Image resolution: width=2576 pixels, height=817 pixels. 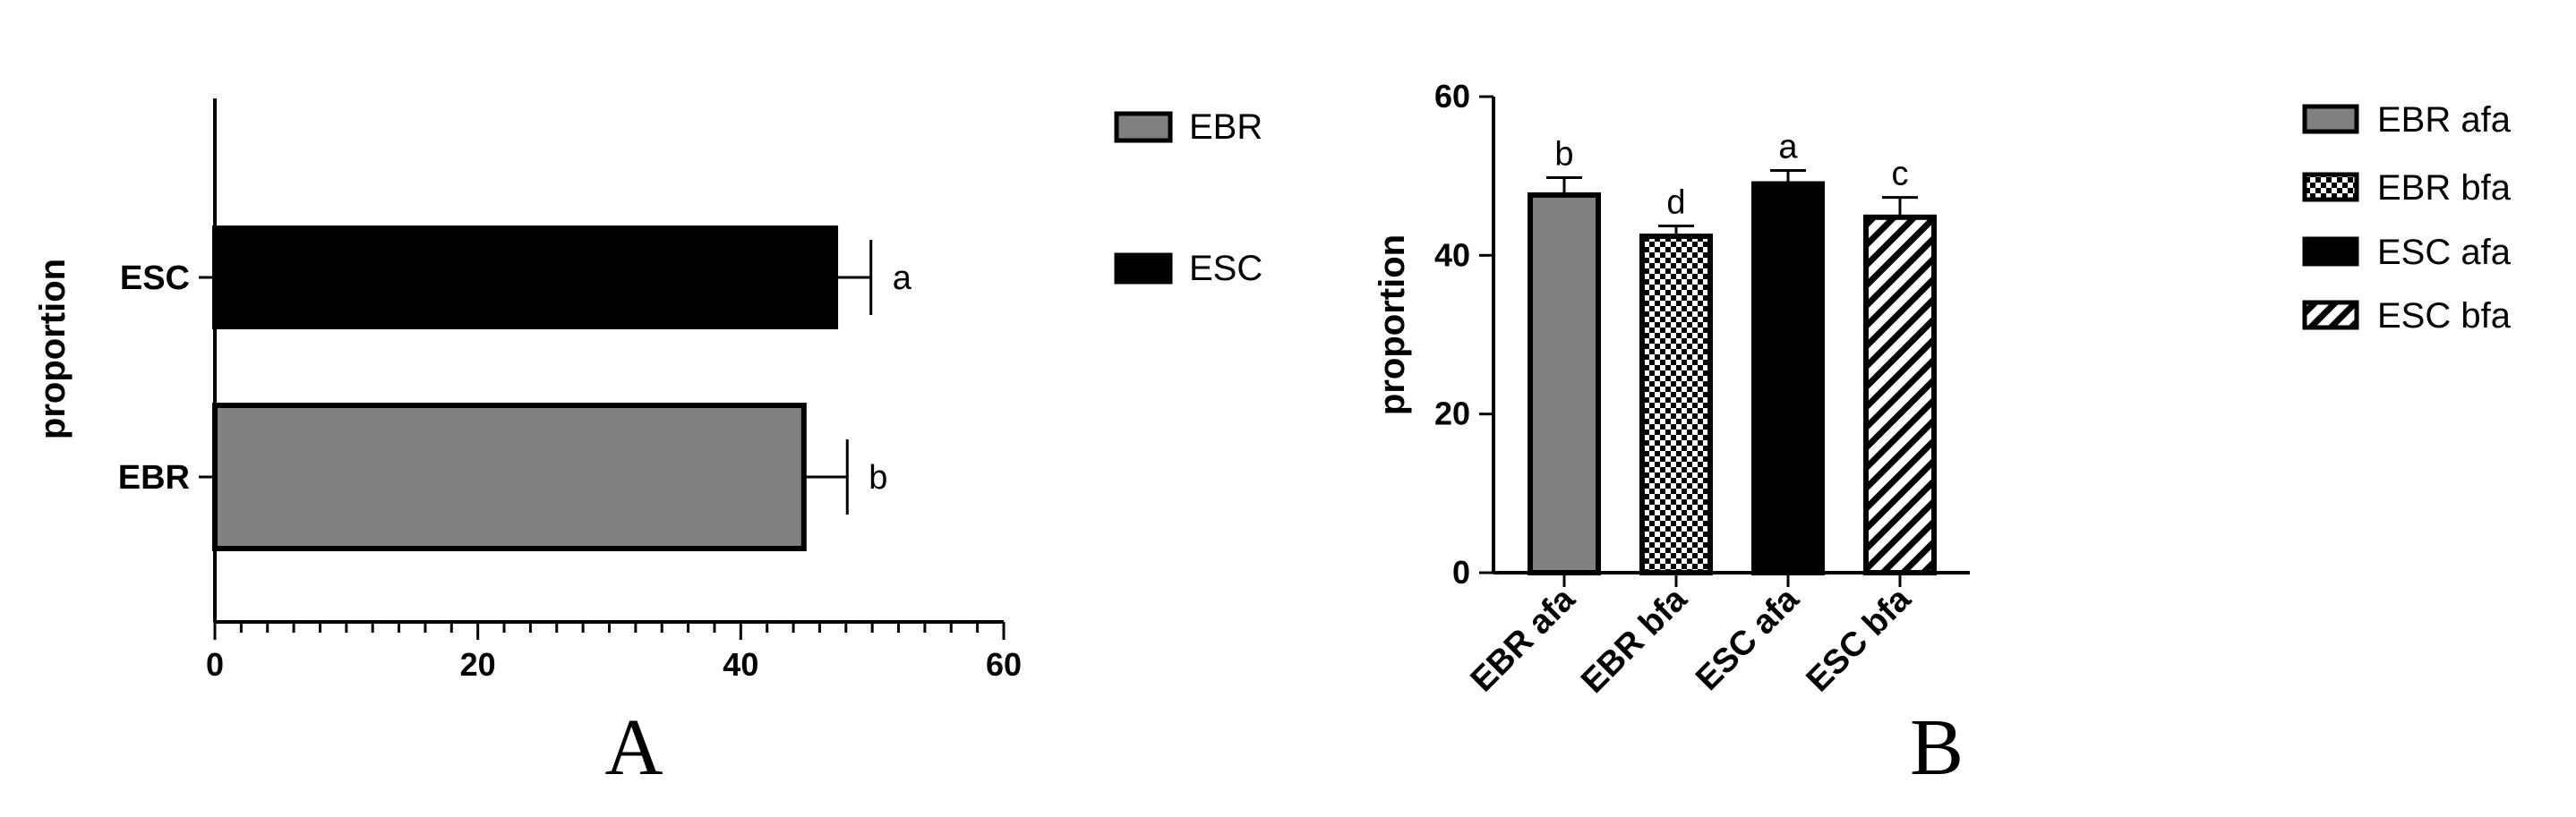 I want to click on chart-a-legend-label-esc: ESC, so click(x=1225, y=268).